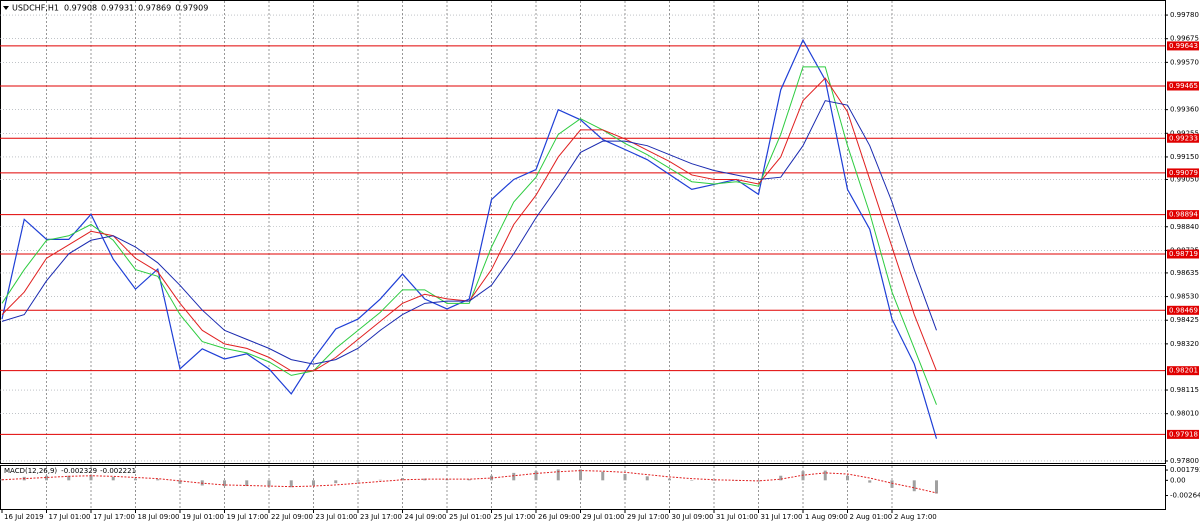  Describe the element at coordinates (1184, 39) in the screenshot. I see `y-tick-label: 0.99675` at that location.